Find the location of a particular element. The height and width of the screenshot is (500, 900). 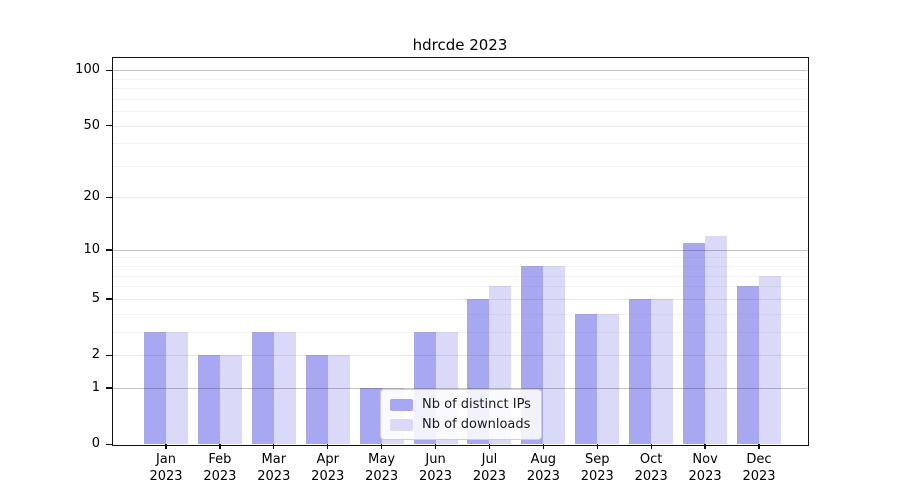

x-tick-aug is located at coordinates (543, 446).